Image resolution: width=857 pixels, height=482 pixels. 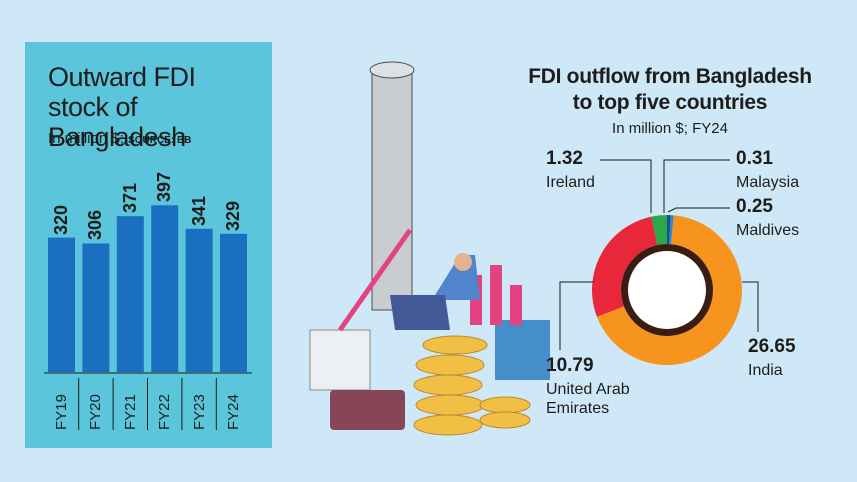 What do you see at coordinates (754, 206) in the screenshot?
I see `value-label: 0.25` at bounding box center [754, 206].